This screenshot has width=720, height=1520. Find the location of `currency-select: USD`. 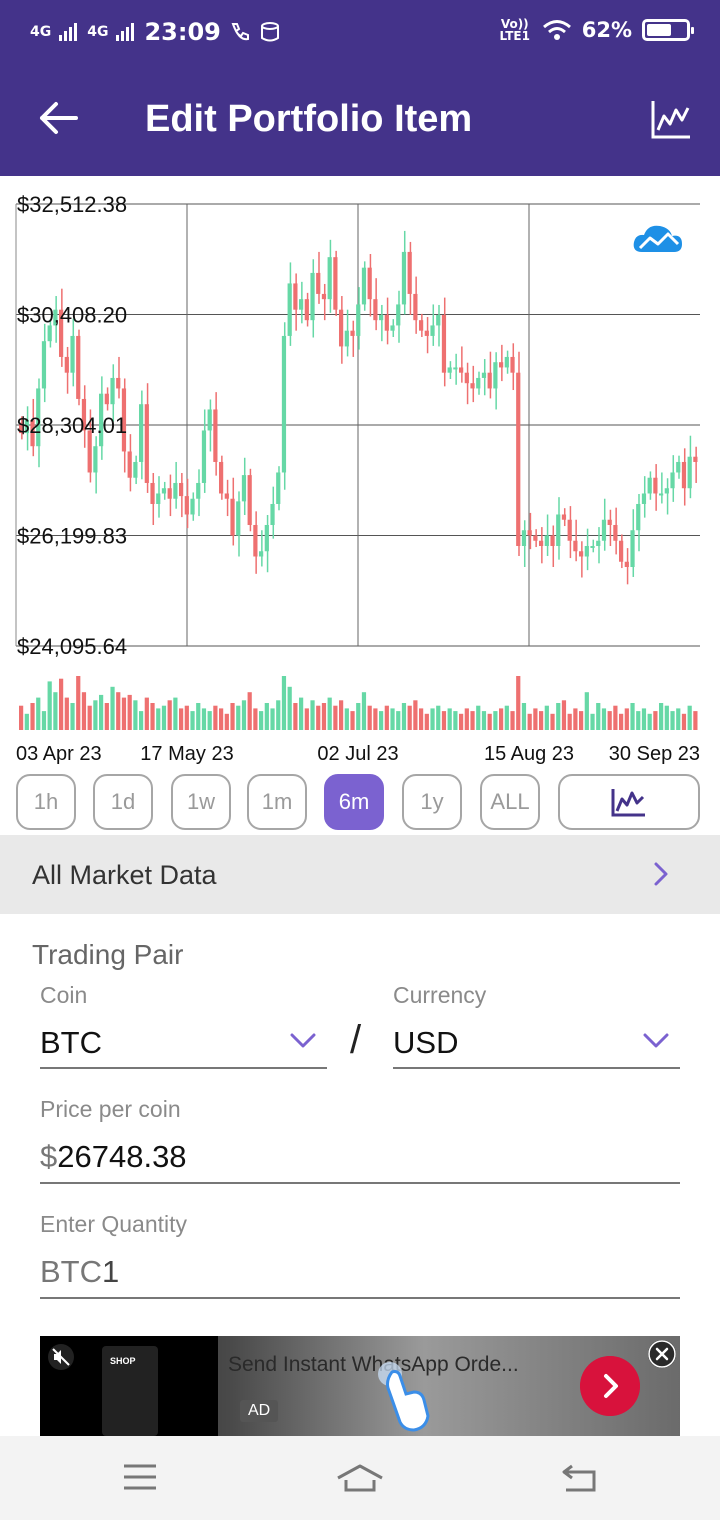

currency-select: USD is located at coordinates (426, 1042).